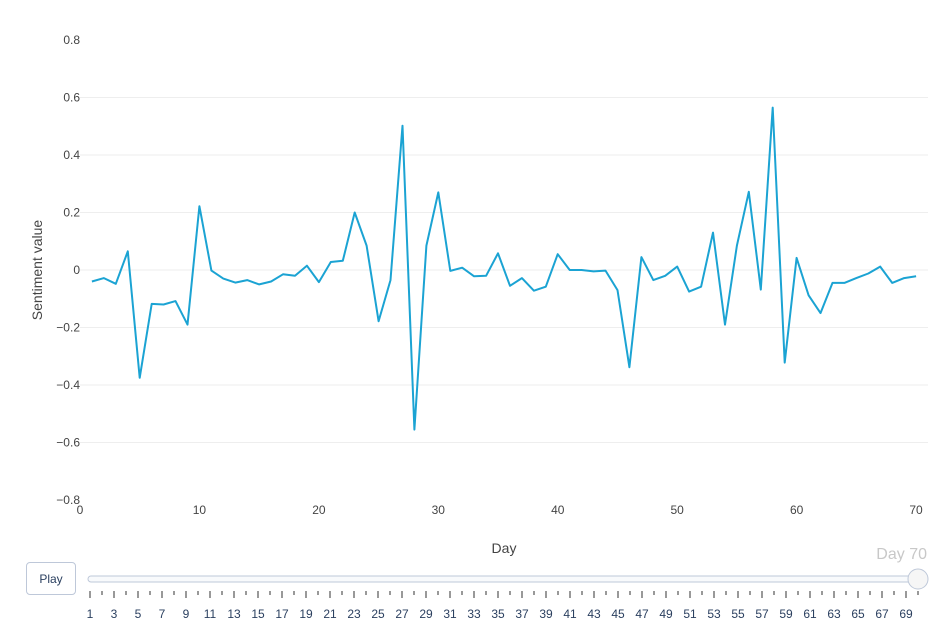 Image resolution: width=951 pixels, height=640 pixels. Describe the element at coordinates (68, 385) in the screenshot. I see `y-tick-label: −0.4` at that location.